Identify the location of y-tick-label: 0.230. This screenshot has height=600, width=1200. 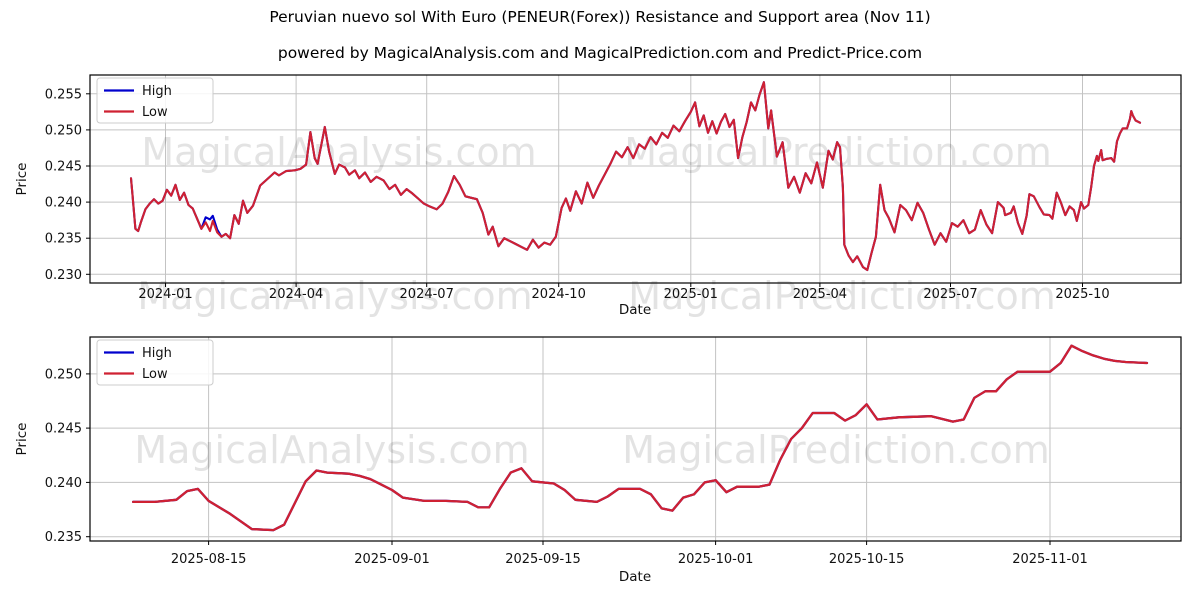
(63, 275).